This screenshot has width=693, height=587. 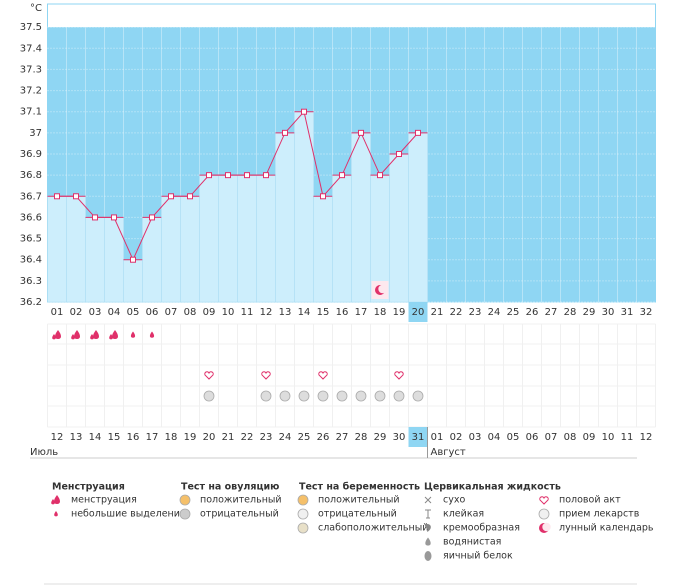 I want to click on y-tick-label: 37.4, so click(x=31, y=48).